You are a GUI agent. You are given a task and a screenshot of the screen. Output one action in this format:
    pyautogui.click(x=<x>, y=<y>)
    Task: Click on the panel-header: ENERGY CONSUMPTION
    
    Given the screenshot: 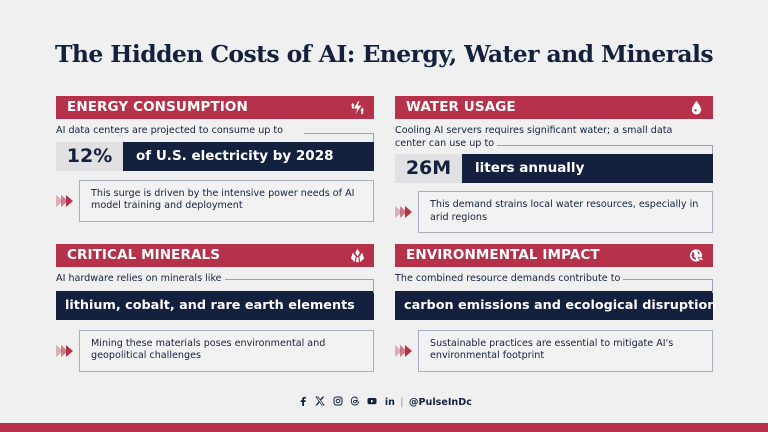 What is the action you would take?
    pyautogui.click(x=215, y=107)
    